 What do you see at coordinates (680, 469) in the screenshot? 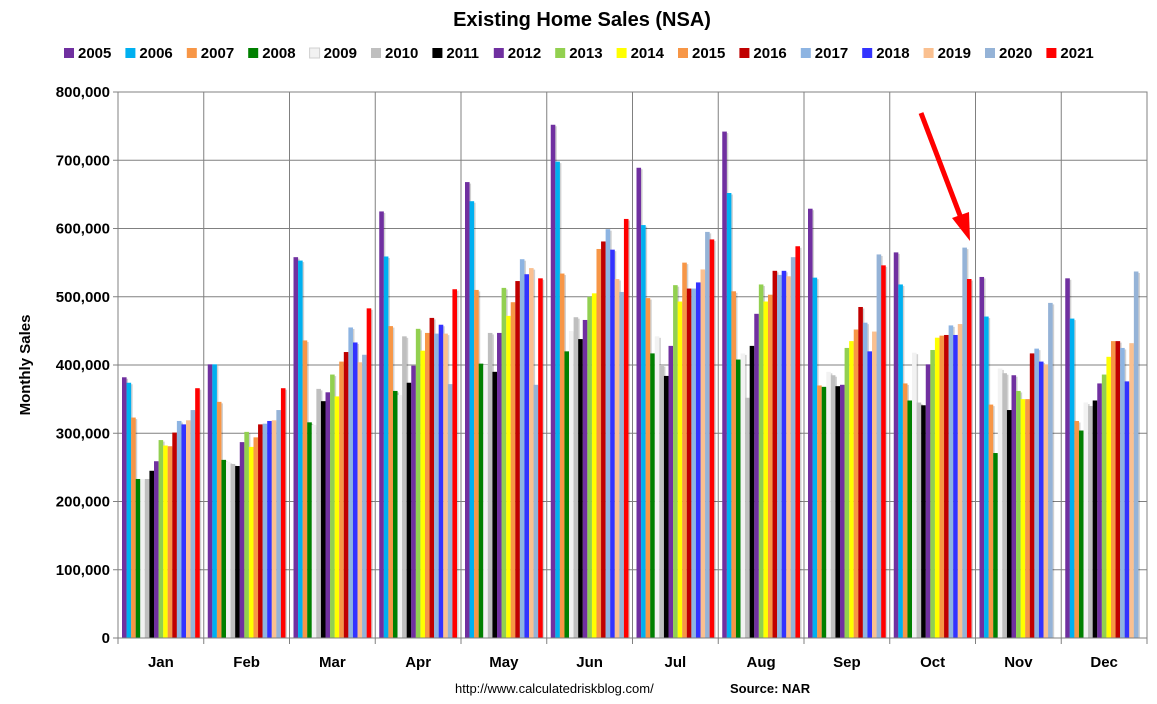
I see `bar-2014-jul` at bounding box center [680, 469].